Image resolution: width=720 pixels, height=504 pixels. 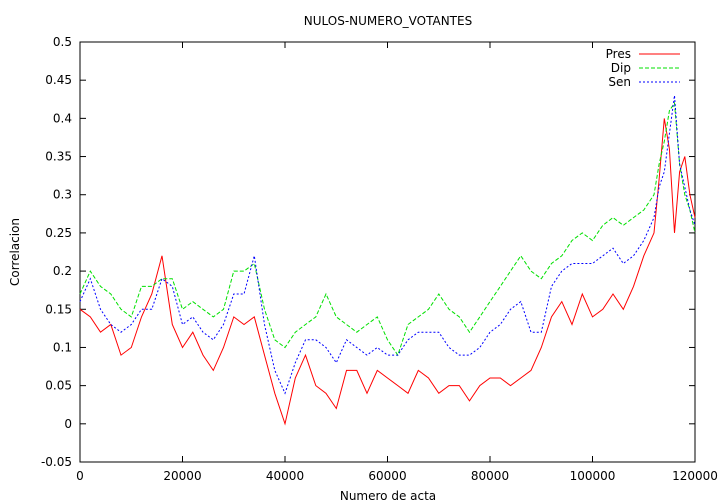 I want to click on y-tick-label: 0.45, so click(x=58, y=80).